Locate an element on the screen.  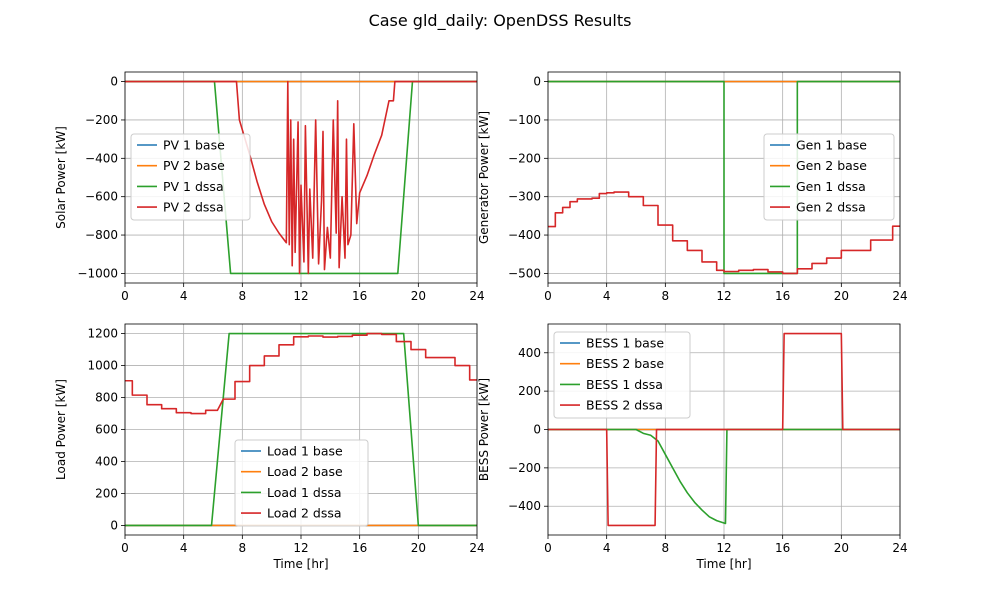
legend-label: Gen 1 dssa is located at coordinates (831, 186).